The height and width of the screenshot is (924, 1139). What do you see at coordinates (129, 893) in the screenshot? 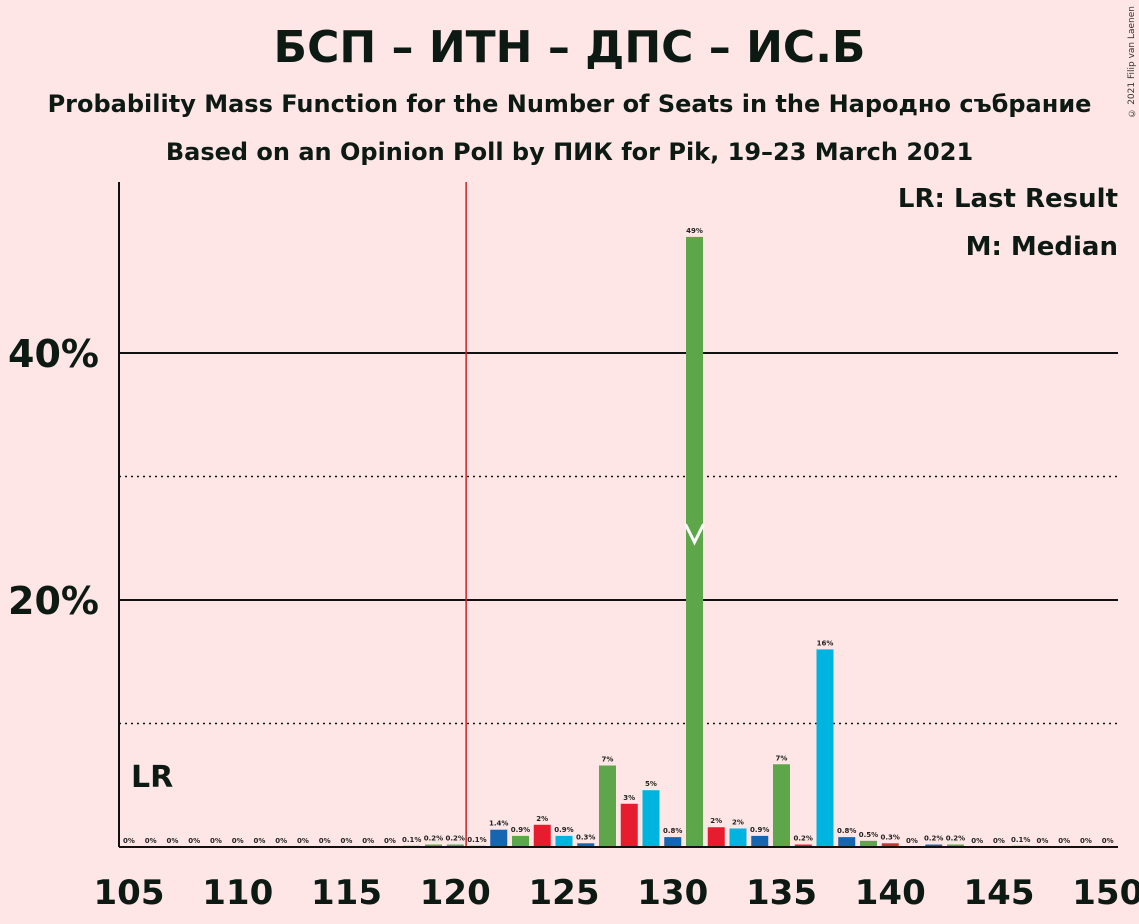
I see `x-tick-label: 105` at bounding box center [129, 893].